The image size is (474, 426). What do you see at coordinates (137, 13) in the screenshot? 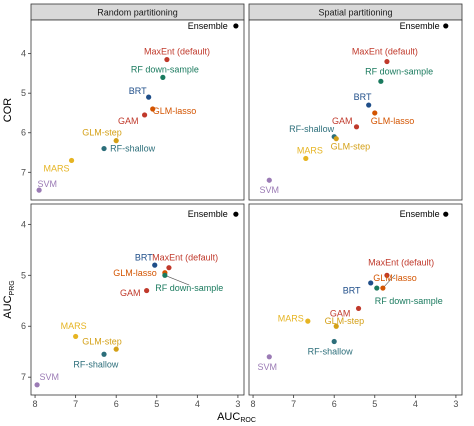
I see `facet-strip-title: Random partitioning` at bounding box center [137, 13].